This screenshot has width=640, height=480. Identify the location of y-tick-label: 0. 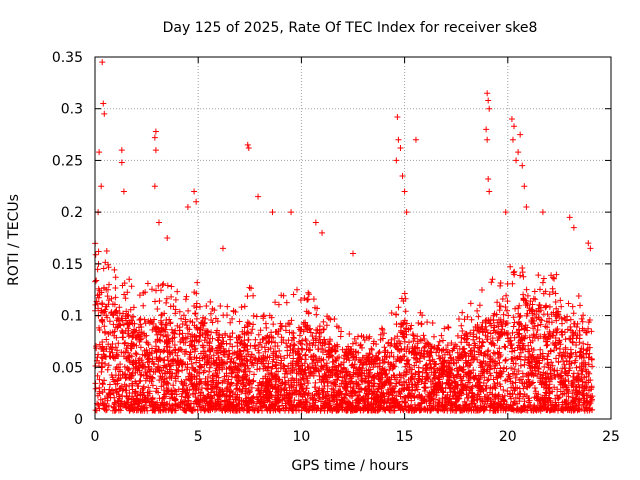
(78, 420).